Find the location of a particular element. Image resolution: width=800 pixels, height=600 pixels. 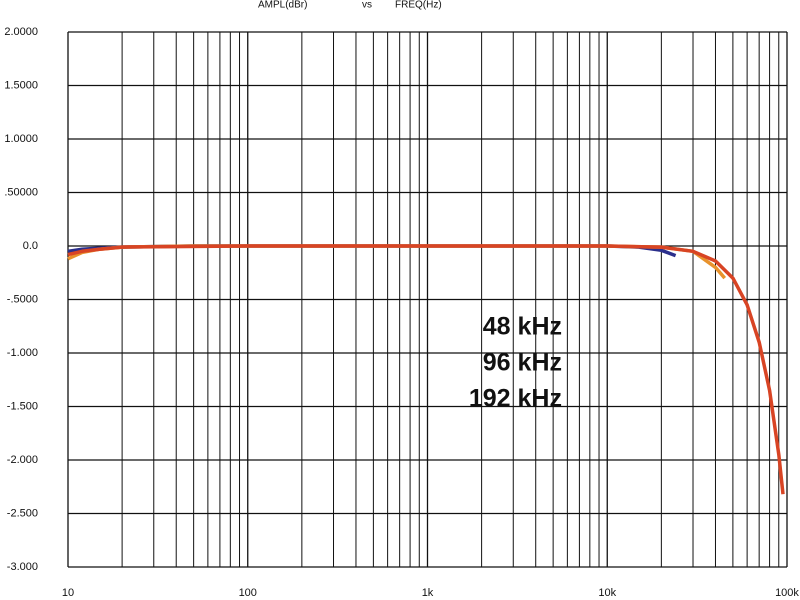

y-tick-label: 1.5000 is located at coordinates (21, 85).